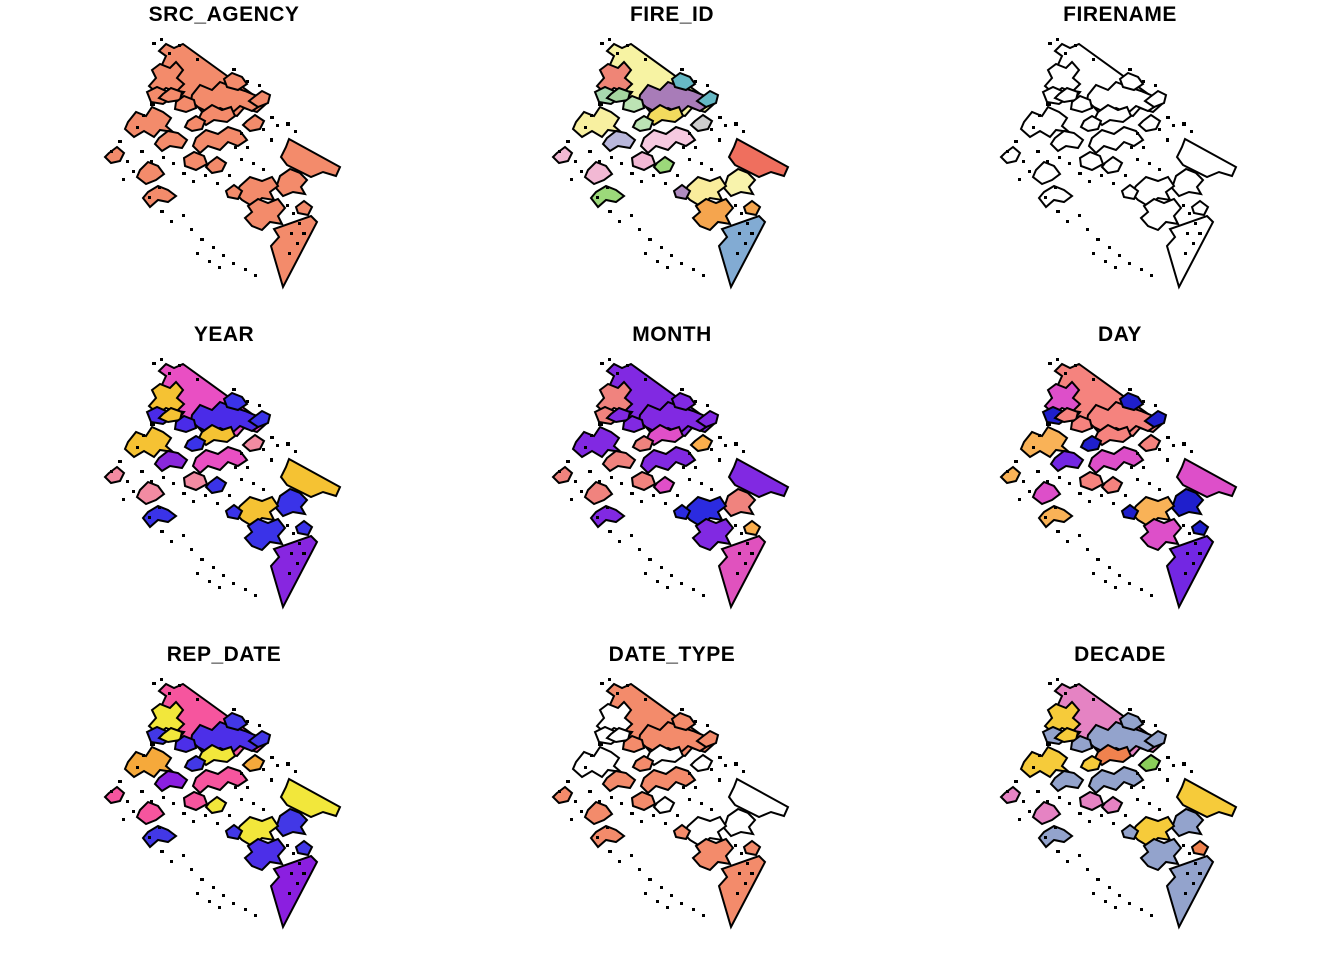  Describe the element at coordinates (224, 654) in the screenshot. I see `panel-title: REP_DATE` at that location.